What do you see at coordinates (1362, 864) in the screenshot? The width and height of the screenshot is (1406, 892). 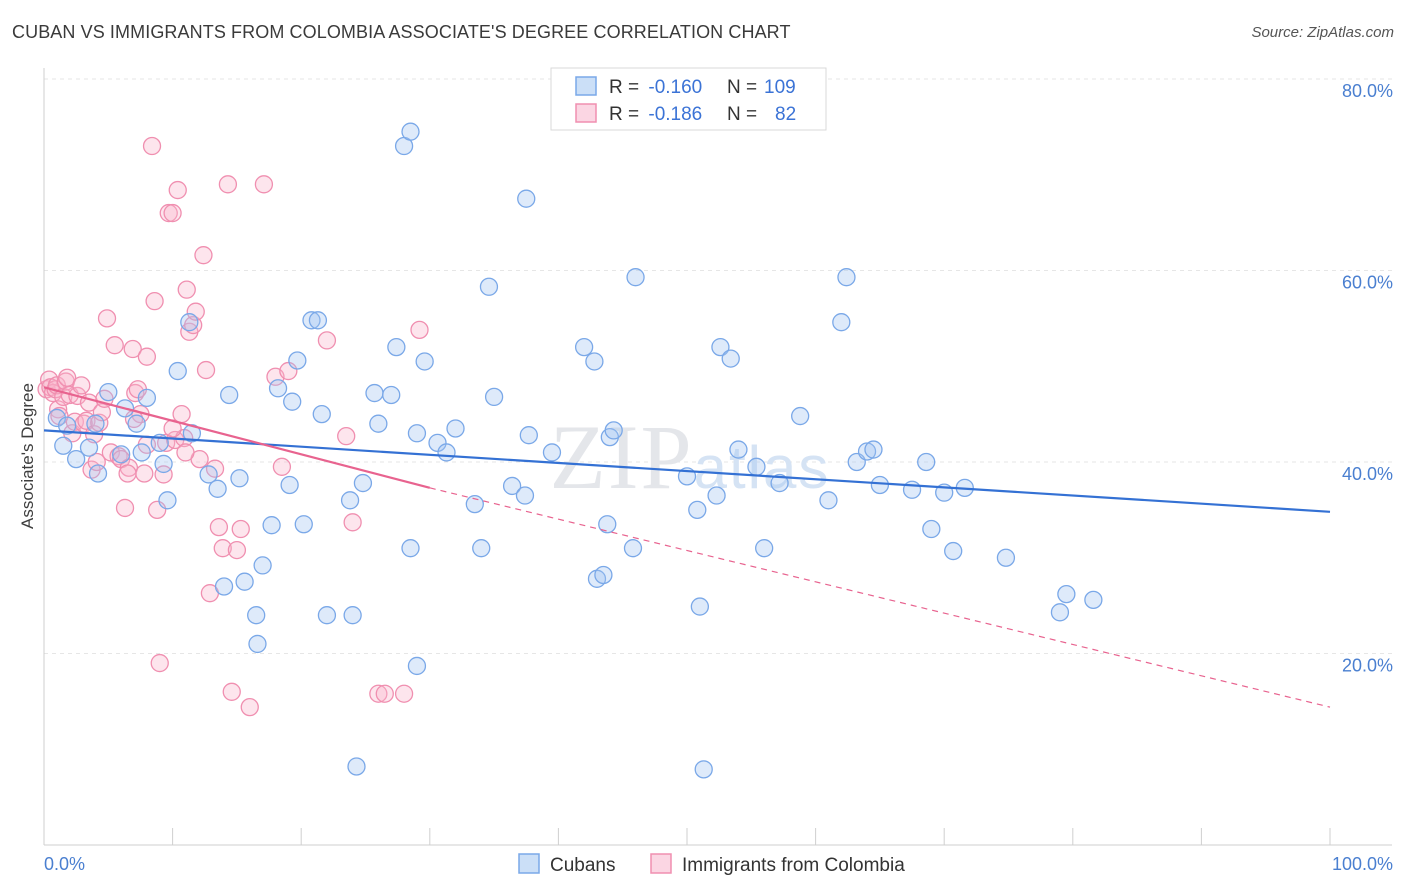 I see `x-tick-label-max: 100.0%` at bounding box center [1362, 864].